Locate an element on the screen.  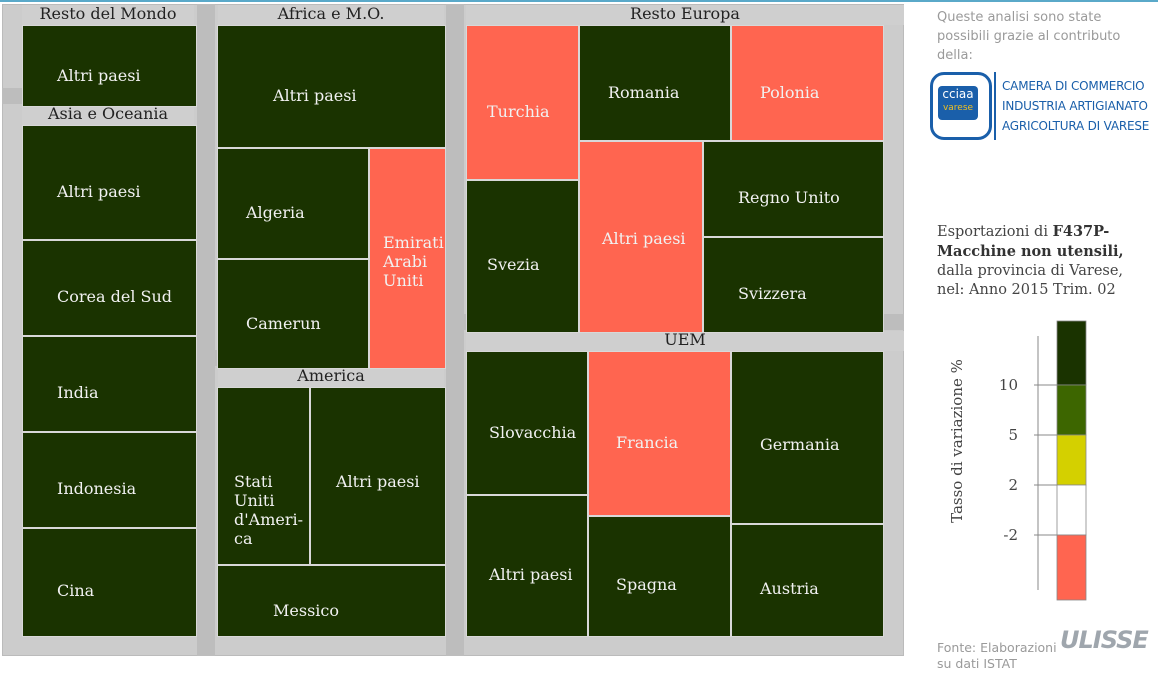
tile-camerun: Camerun is located at coordinates (293, 314).